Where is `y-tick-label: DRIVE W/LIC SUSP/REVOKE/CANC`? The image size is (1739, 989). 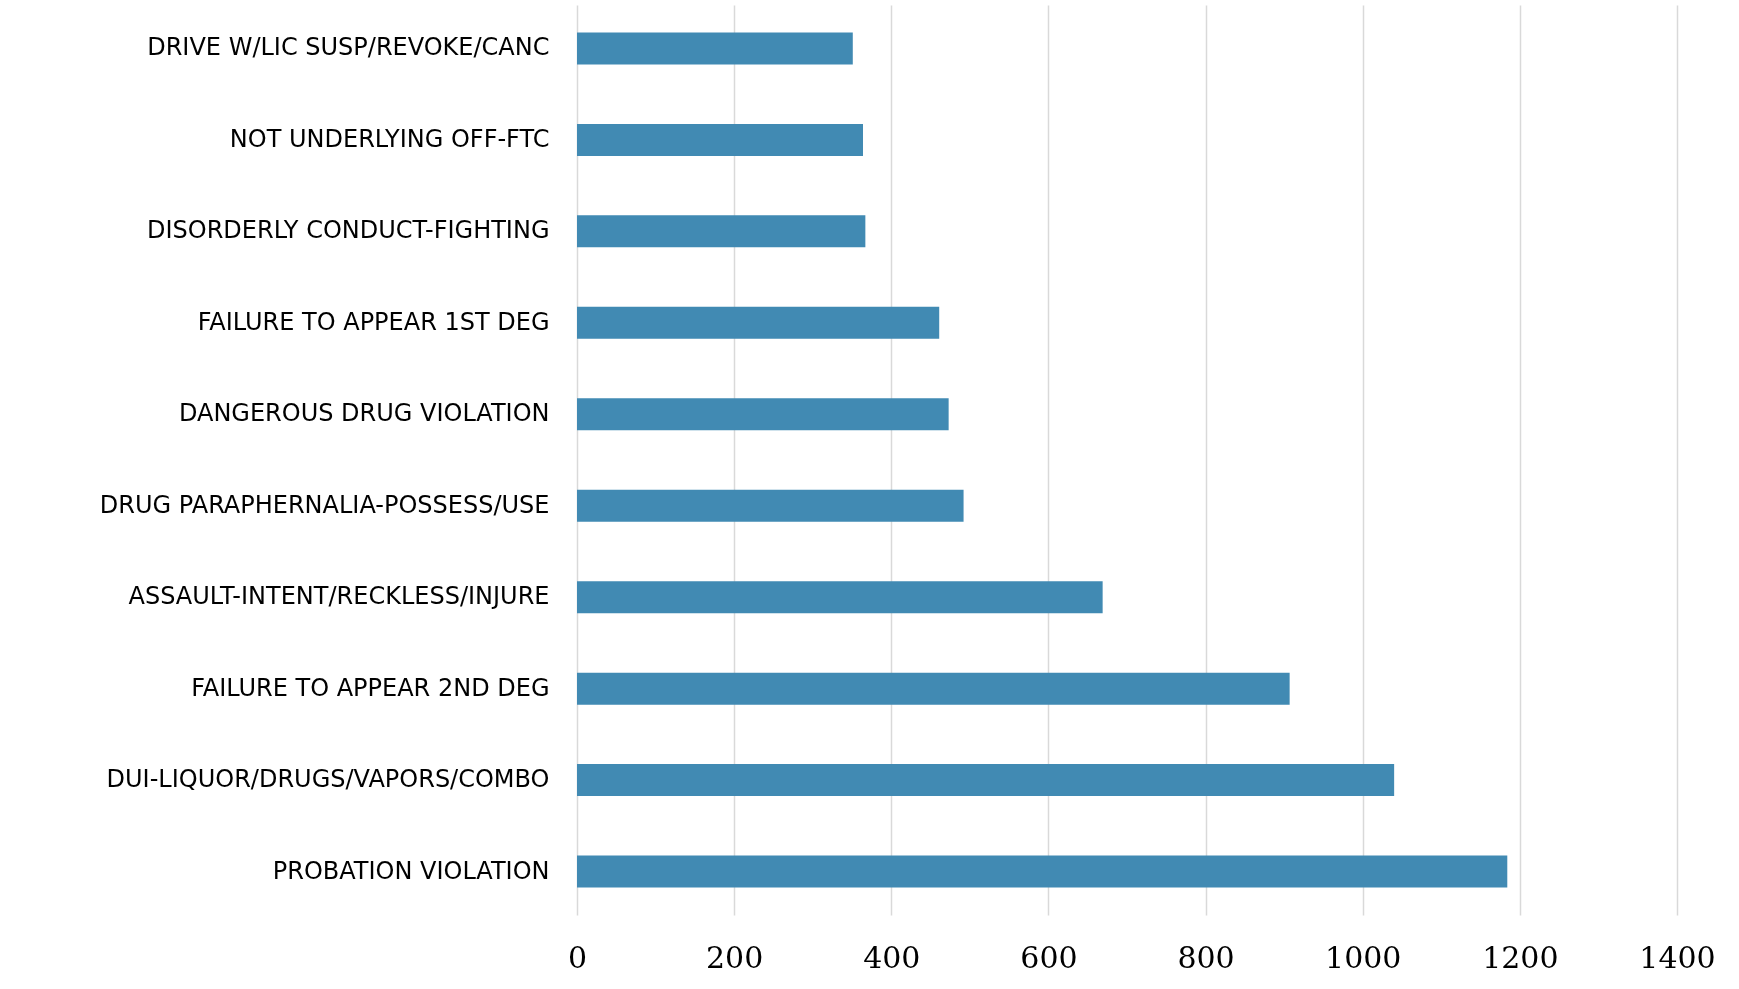
y-tick-label: DRIVE W/LIC SUSP/REVOKE/CANC is located at coordinates (348, 47).